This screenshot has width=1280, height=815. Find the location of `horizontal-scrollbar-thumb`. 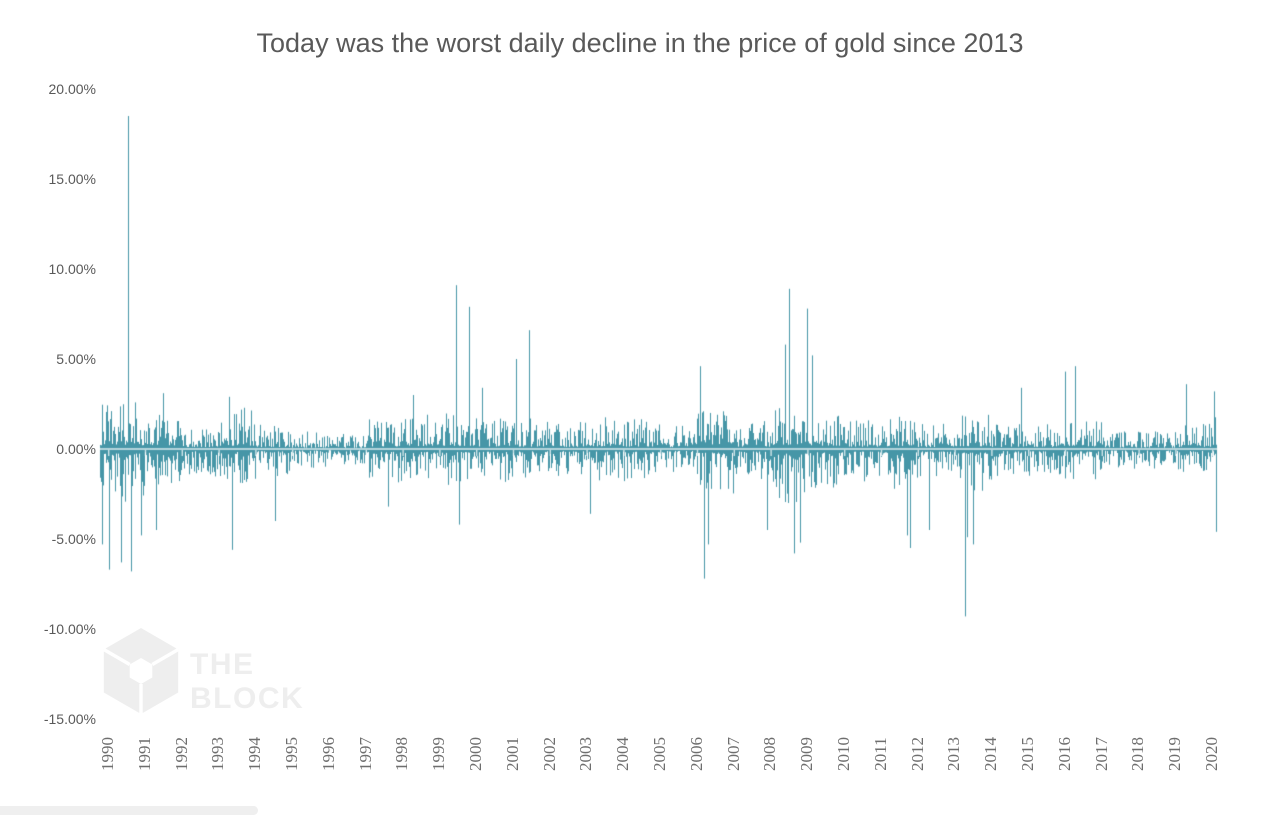

horizontal-scrollbar-thumb is located at coordinates (129, 810).